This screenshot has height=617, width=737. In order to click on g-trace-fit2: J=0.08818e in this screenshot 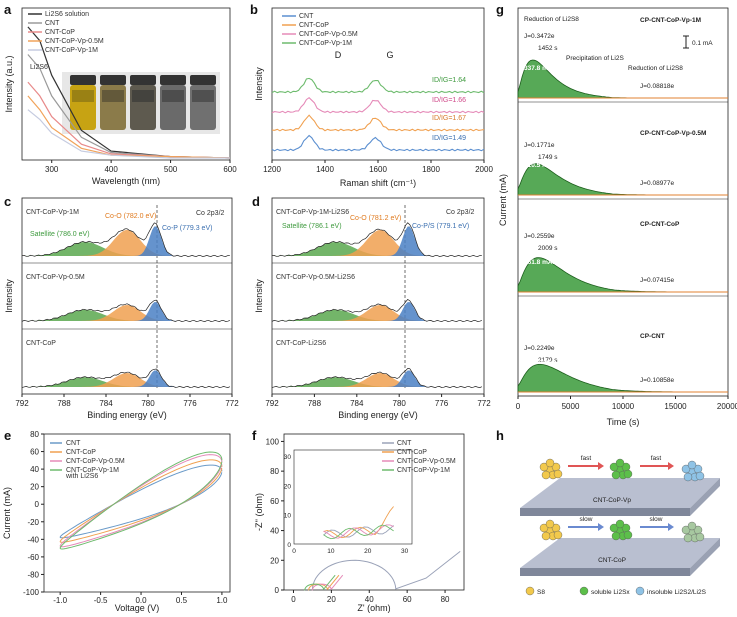, I will do `click(657, 86)`.